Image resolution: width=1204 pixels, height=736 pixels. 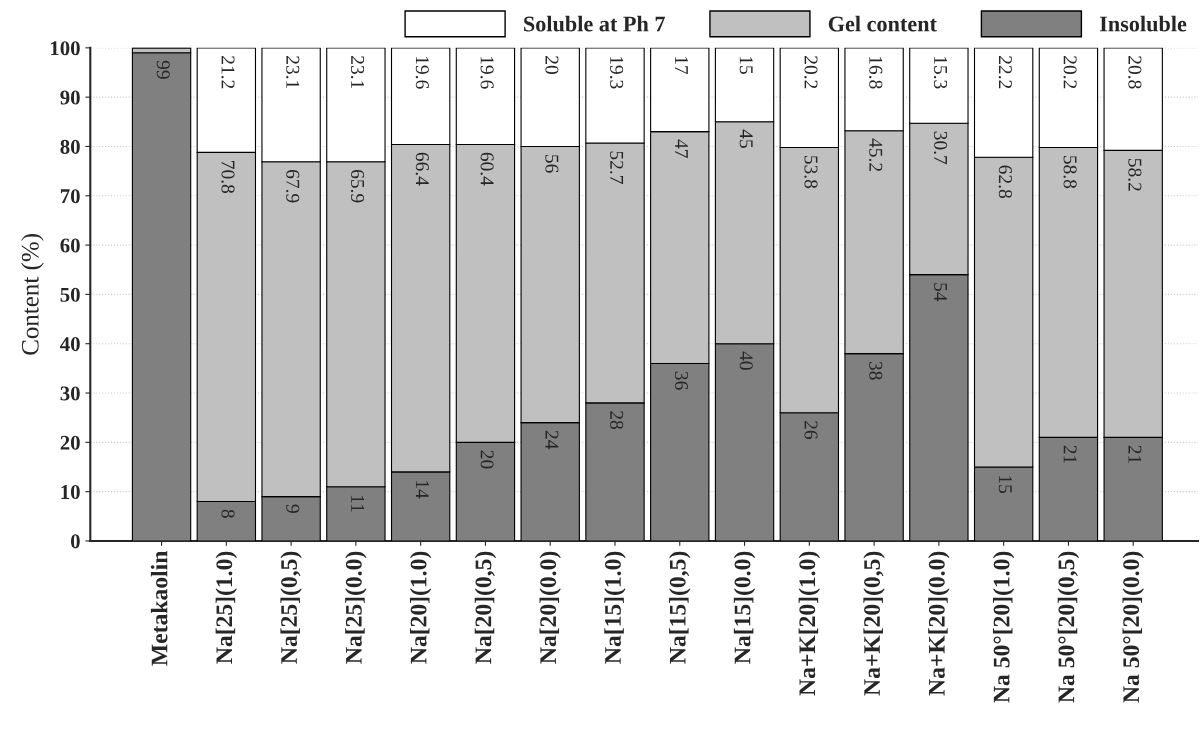 What do you see at coordinates (876, 155) in the screenshot?
I see `data-label: 45.2` at bounding box center [876, 155].